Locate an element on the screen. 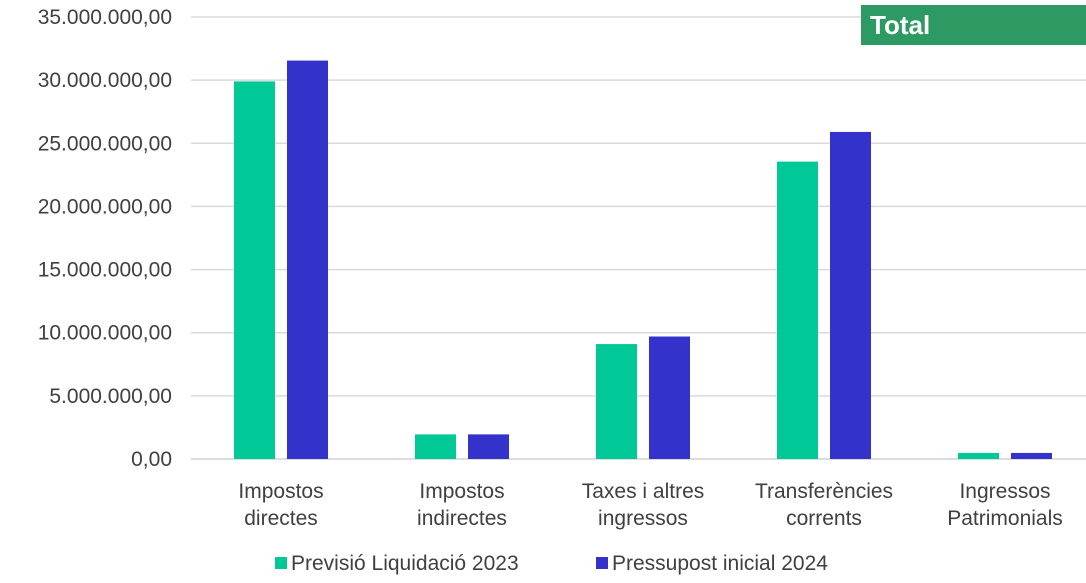 The image size is (1086, 583). y-tick-label: 25.000.000,00 is located at coordinates (105, 143).